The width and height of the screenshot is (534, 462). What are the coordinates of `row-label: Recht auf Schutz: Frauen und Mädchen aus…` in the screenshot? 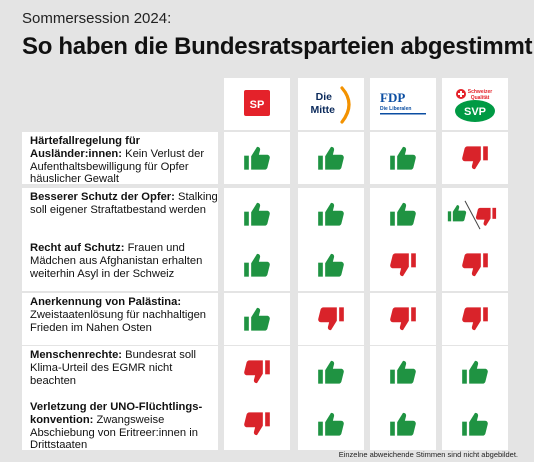 It's located at (120, 265).